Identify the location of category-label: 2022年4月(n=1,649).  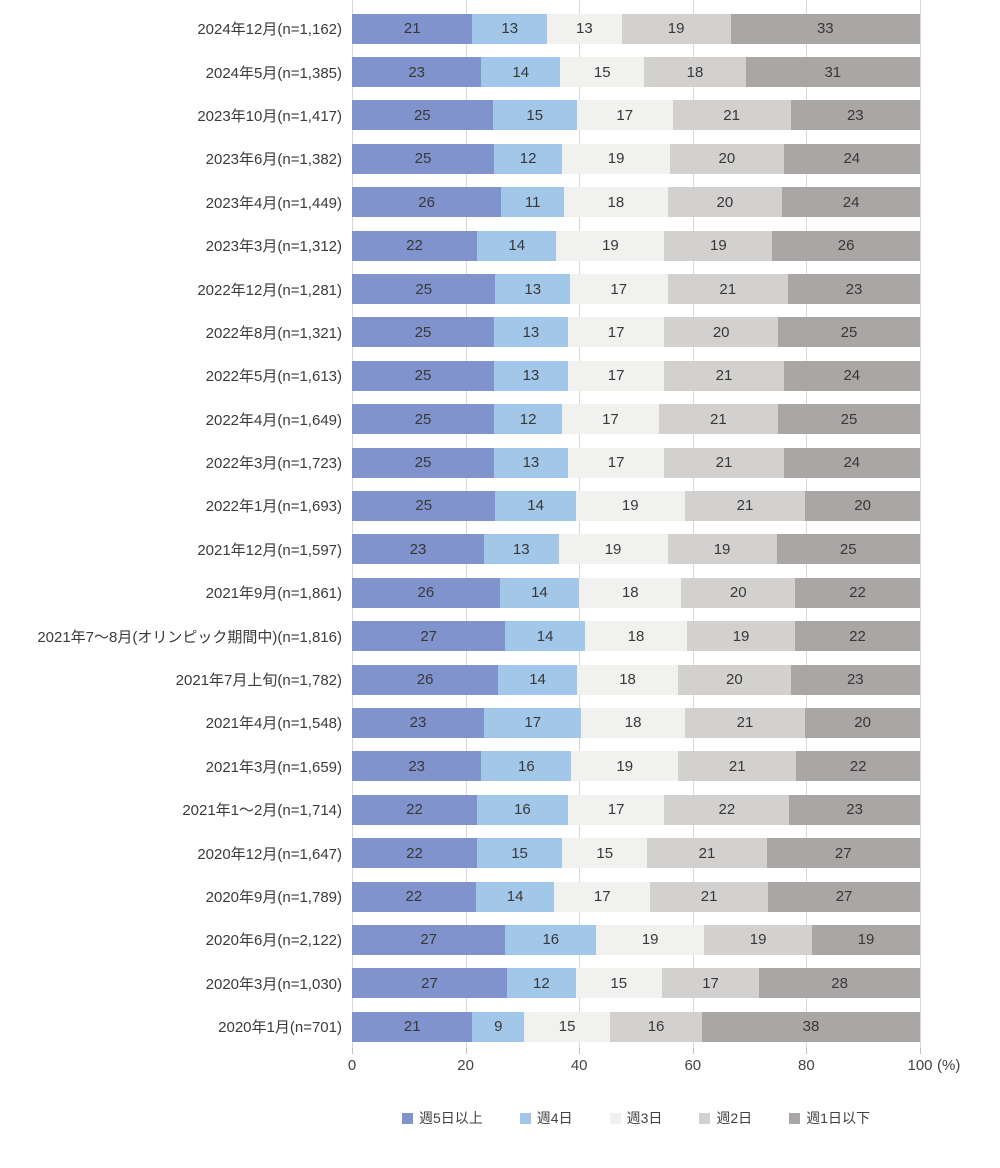
(273, 420).